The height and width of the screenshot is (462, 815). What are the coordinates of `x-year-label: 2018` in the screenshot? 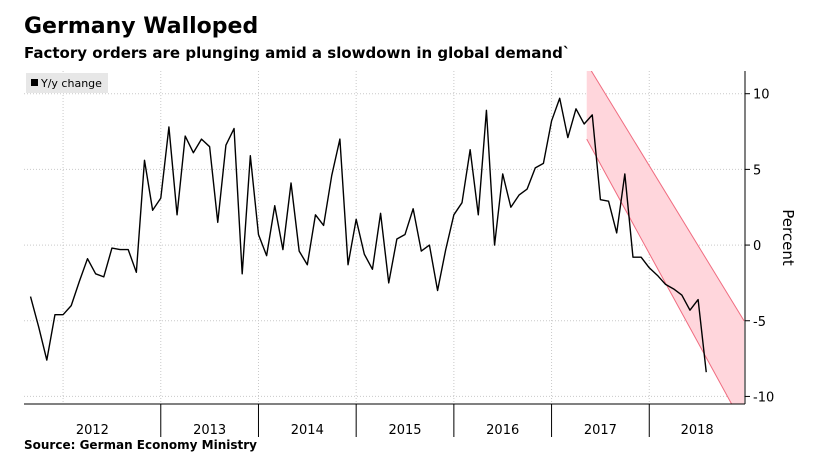 It's located at (697, 430).